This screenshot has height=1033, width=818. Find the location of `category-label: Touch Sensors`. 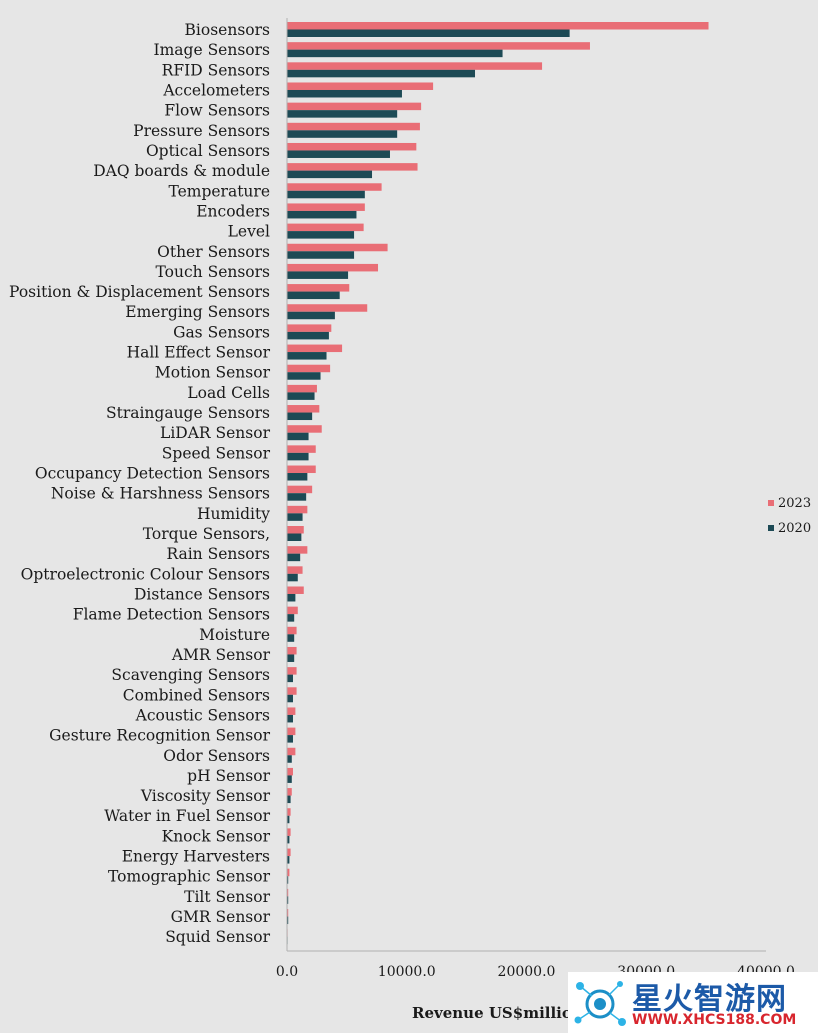

category-label: Touch Sensors is located at coordinates (213, 272).